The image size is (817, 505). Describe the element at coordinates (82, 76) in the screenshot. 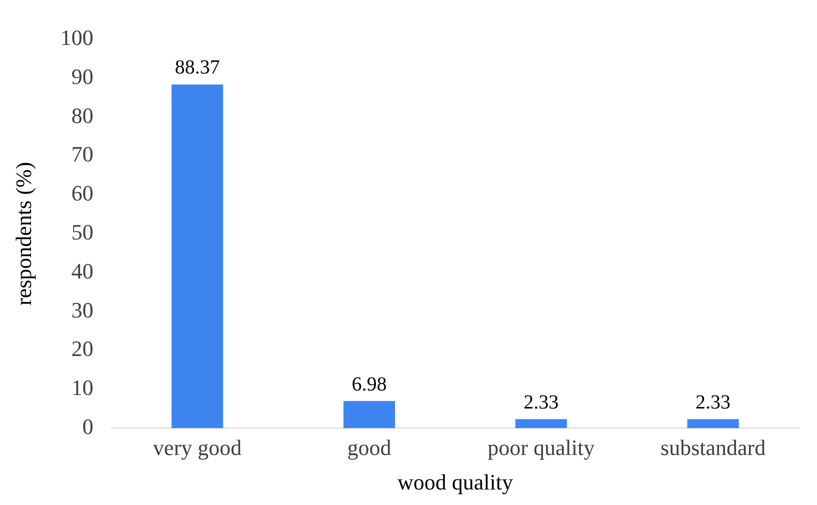

I see `y-tick-label: 90` at that location.